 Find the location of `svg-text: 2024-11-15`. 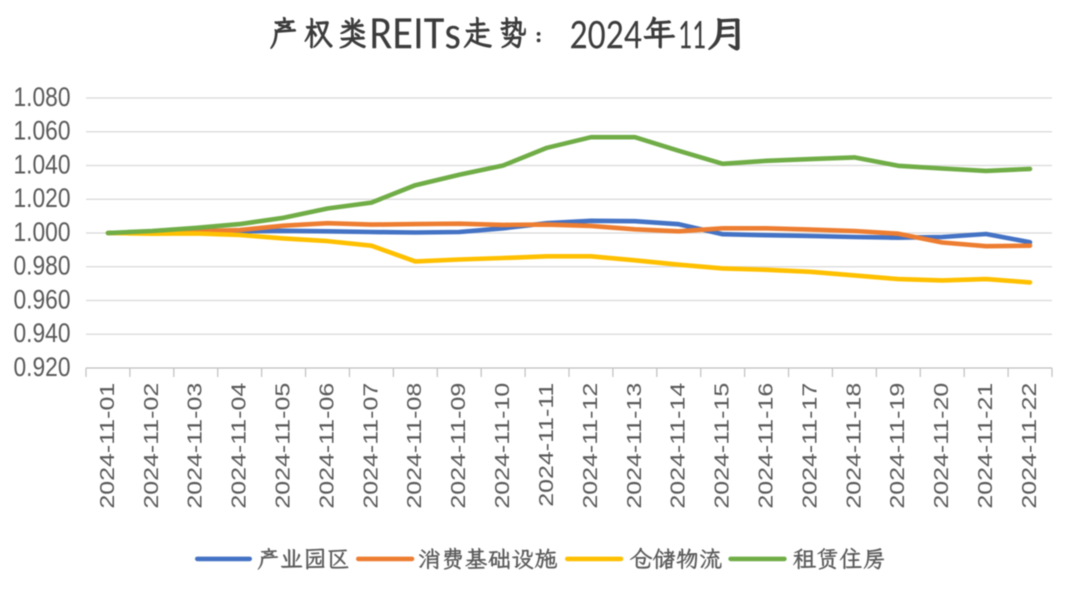

svg-text: 2024-11-15 is located at coordinates (722, 446).